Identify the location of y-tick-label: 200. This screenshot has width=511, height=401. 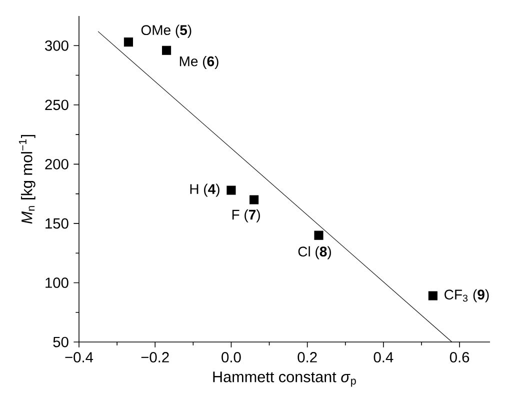
(56, 164).